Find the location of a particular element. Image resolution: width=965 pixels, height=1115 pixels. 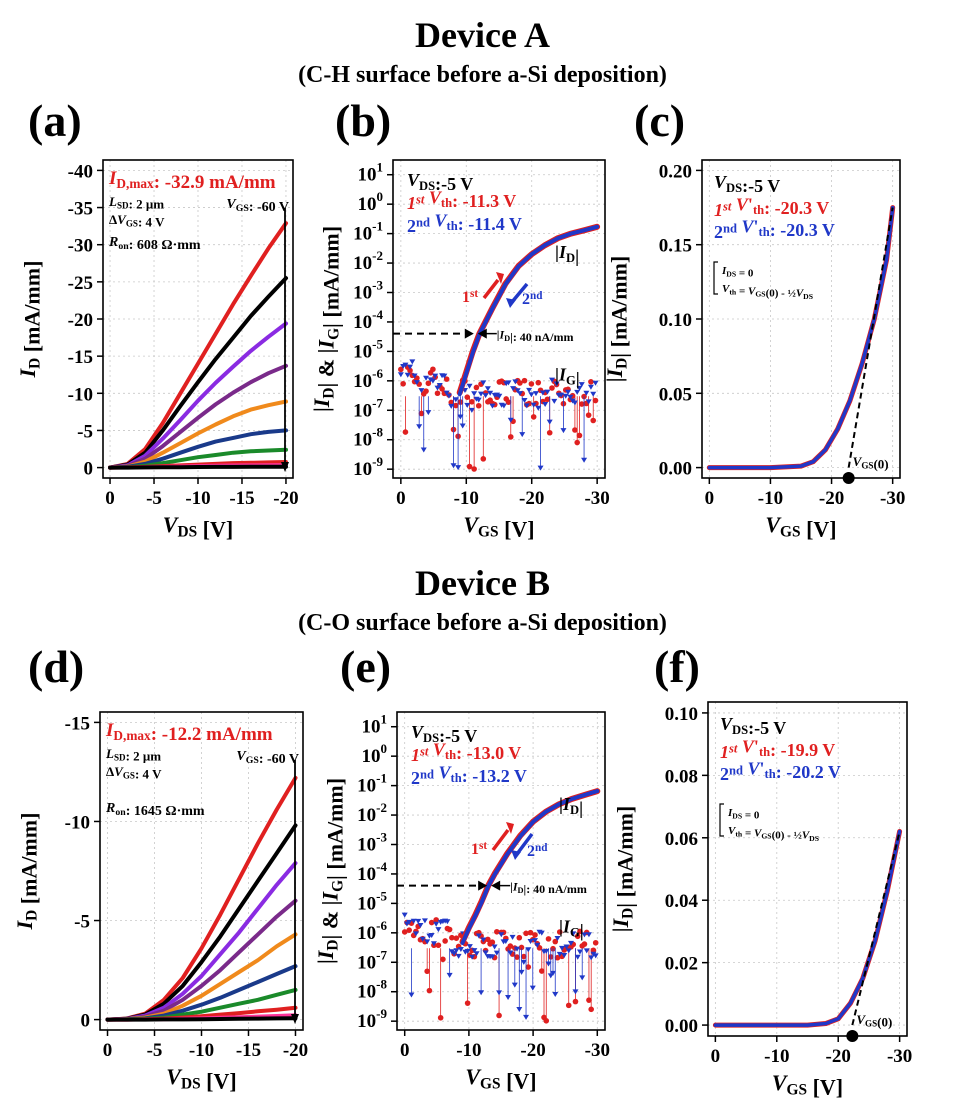

y-tick-label: -10 is located at coordinates (77, 822).